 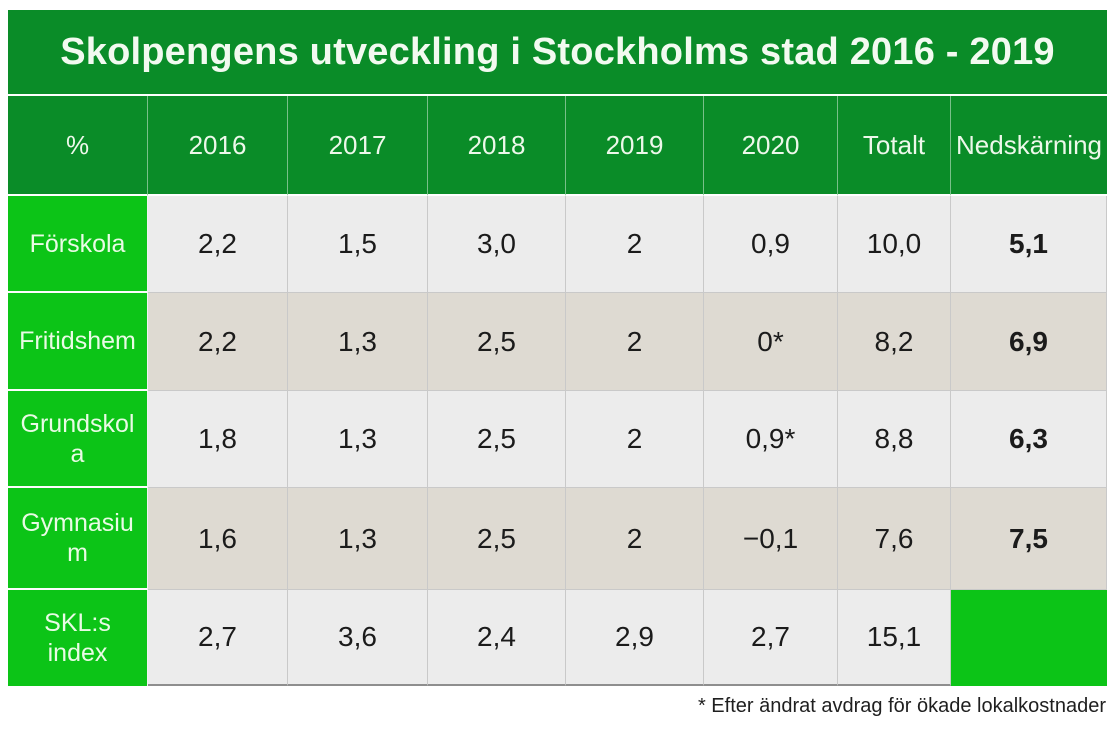 What do you see at coordinates (497, 638) in the screenshot?
I see `table-cell: 2,4` at bounding box center [497, 638].